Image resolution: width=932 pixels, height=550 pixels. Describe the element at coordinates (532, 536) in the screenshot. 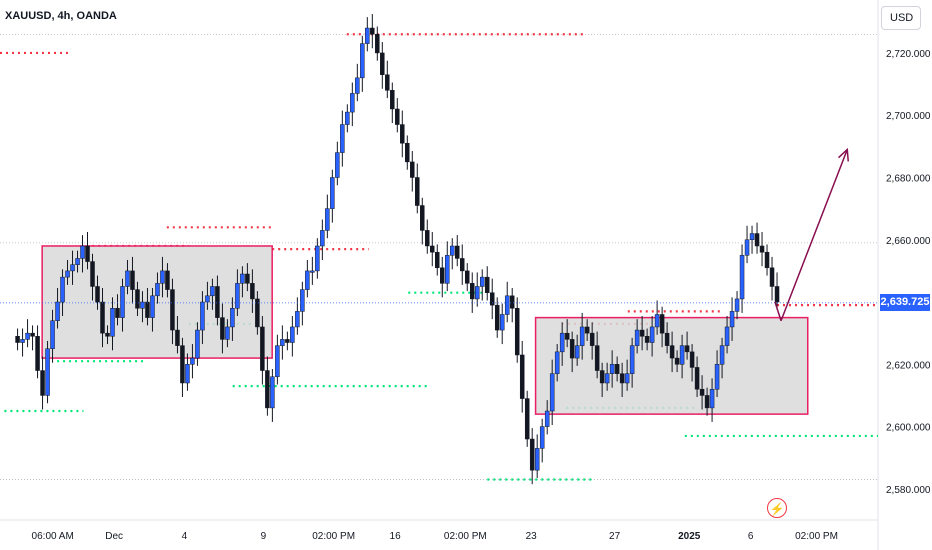

I see `time-tick-label: 23` at that location.